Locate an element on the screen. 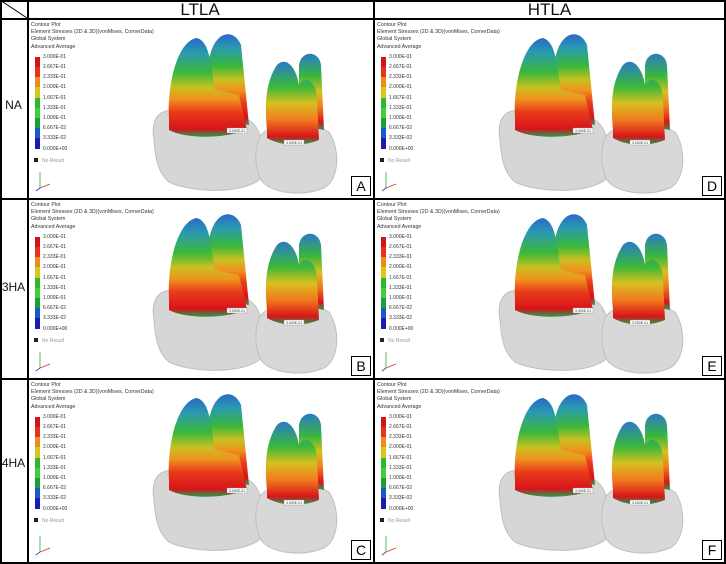 The height and width of the screenshot is (564, 726). panel-letter: E is located at coordinates (712, 366).